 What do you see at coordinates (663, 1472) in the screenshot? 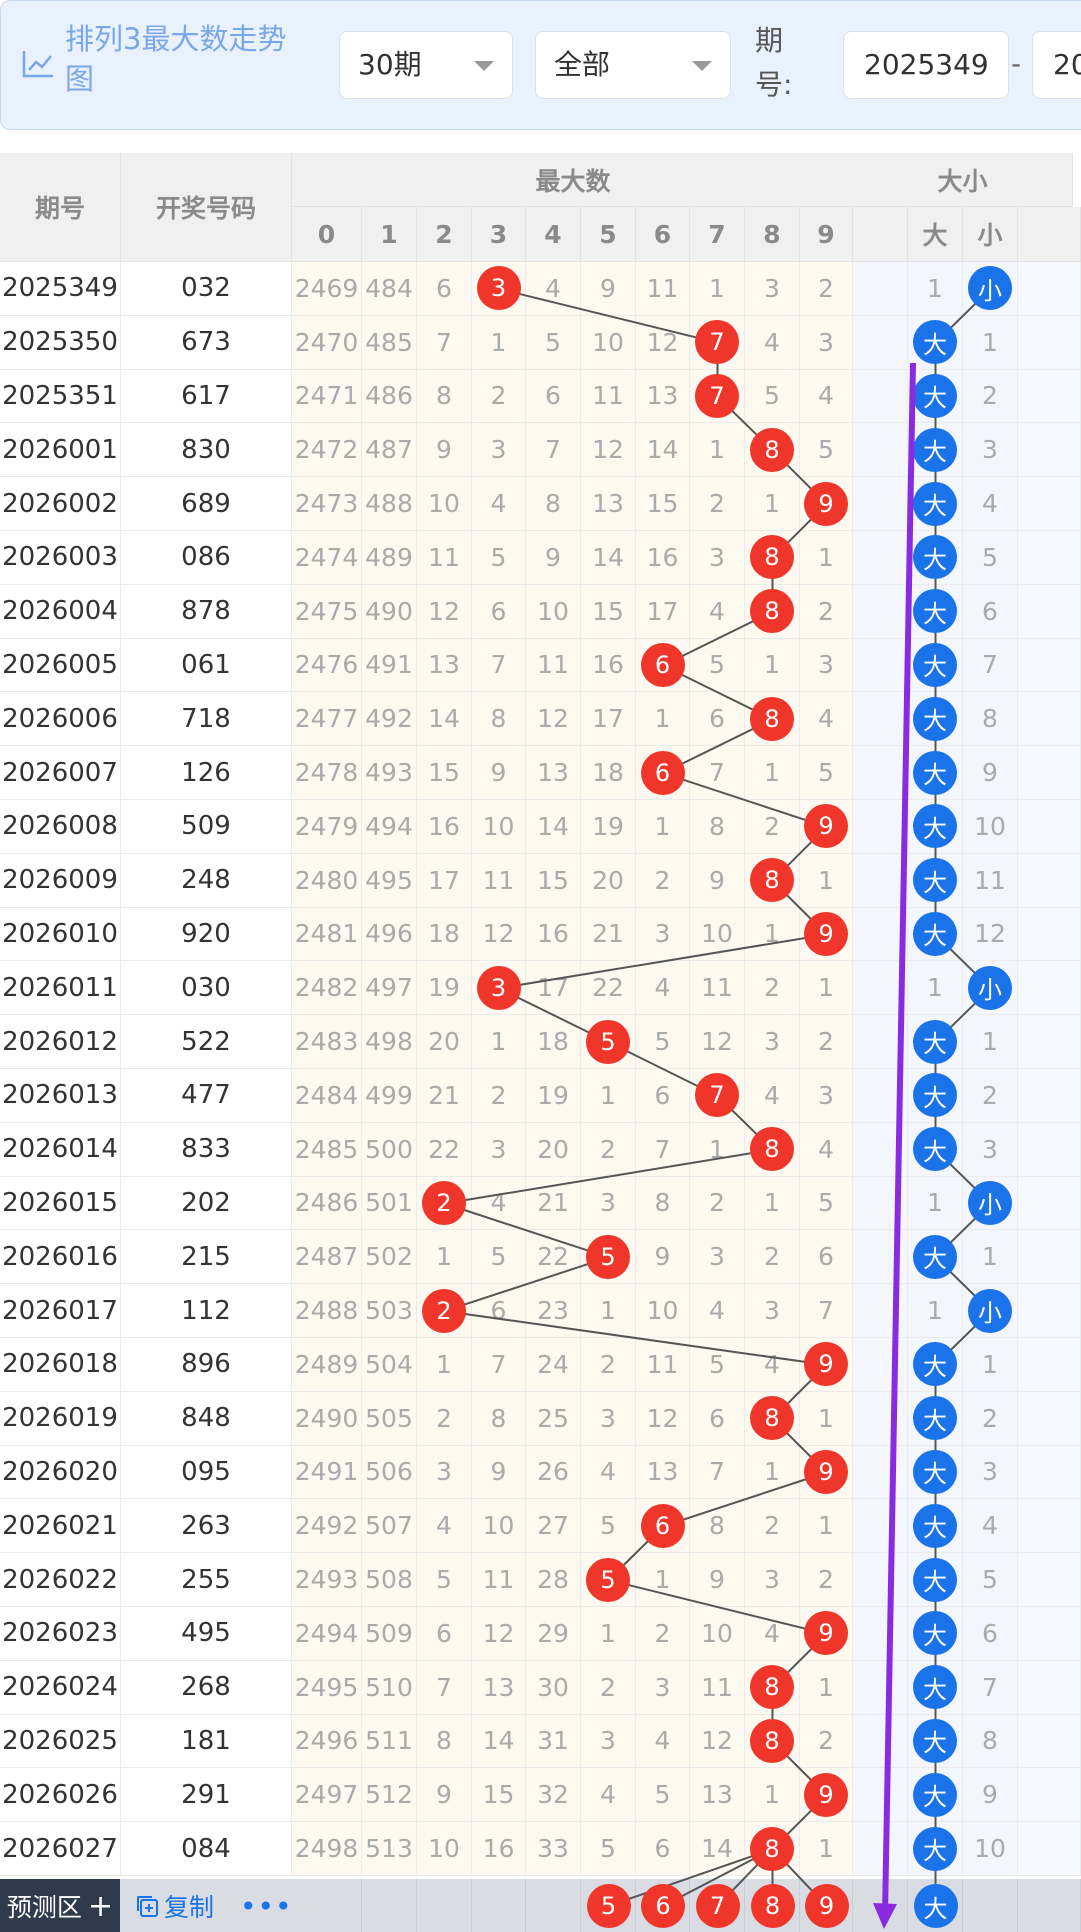
I see `max-cell-6: 13` at bounding box center [663, 1472].